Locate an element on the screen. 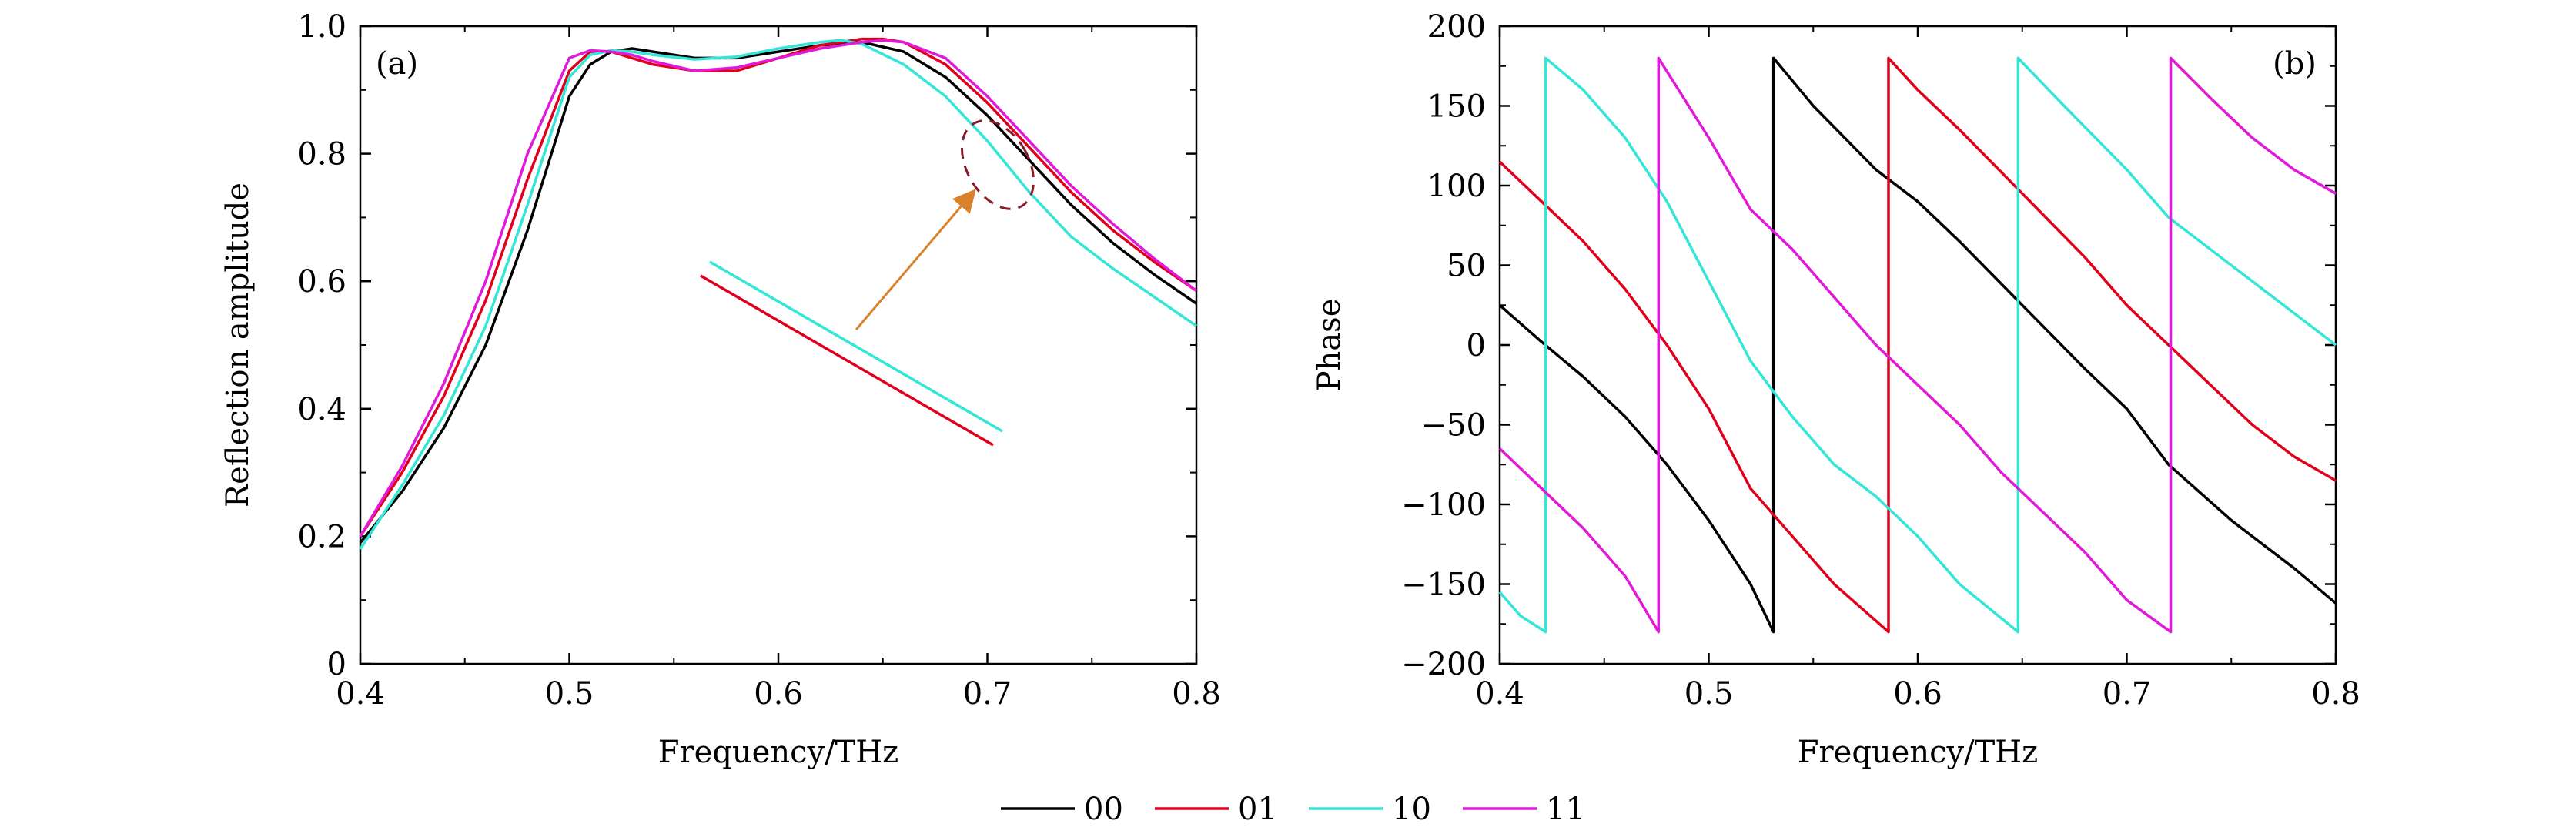 The height and width of the screenshot is (834, 2576). y-tick-label: 100 is located at coordinates (1457, 186).